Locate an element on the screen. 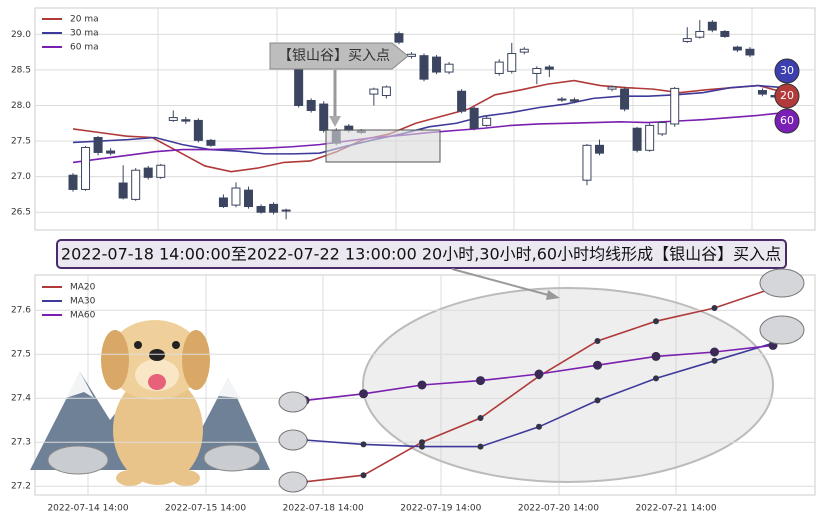  x-tick-label: 2022-07-19 14:00 is located at coordinates (440, 509).